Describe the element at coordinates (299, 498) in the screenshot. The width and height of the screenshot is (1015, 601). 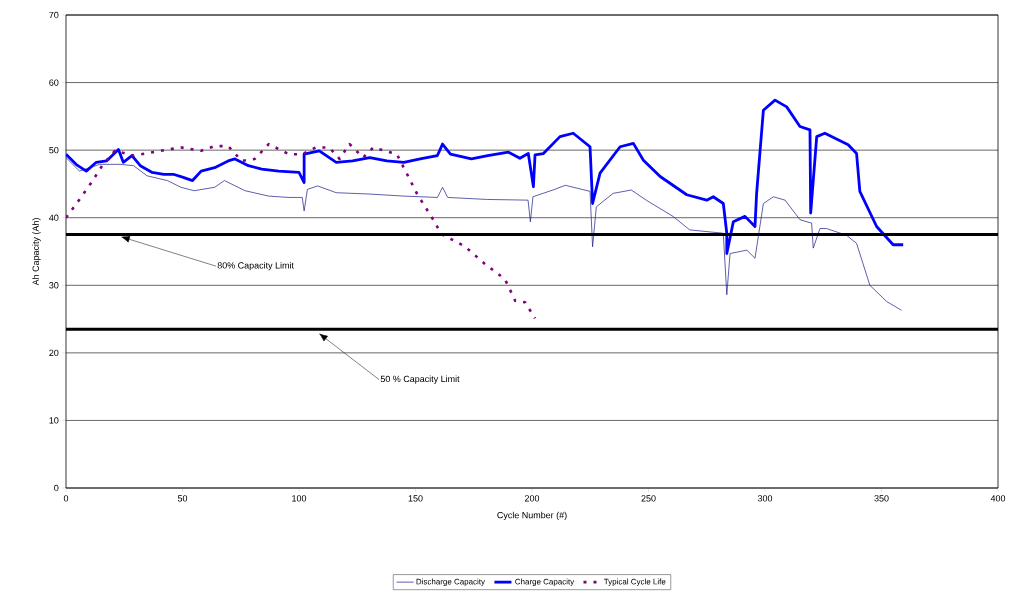
I see `x-tick-label: 100` at that location.